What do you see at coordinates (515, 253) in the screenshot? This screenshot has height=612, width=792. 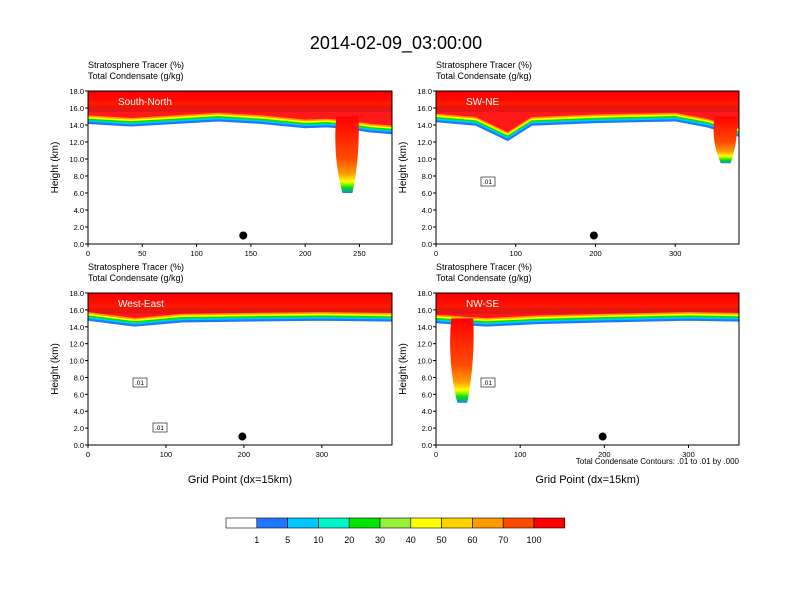 I see `x-tick-label: 100` at bounding box center [515, 253].